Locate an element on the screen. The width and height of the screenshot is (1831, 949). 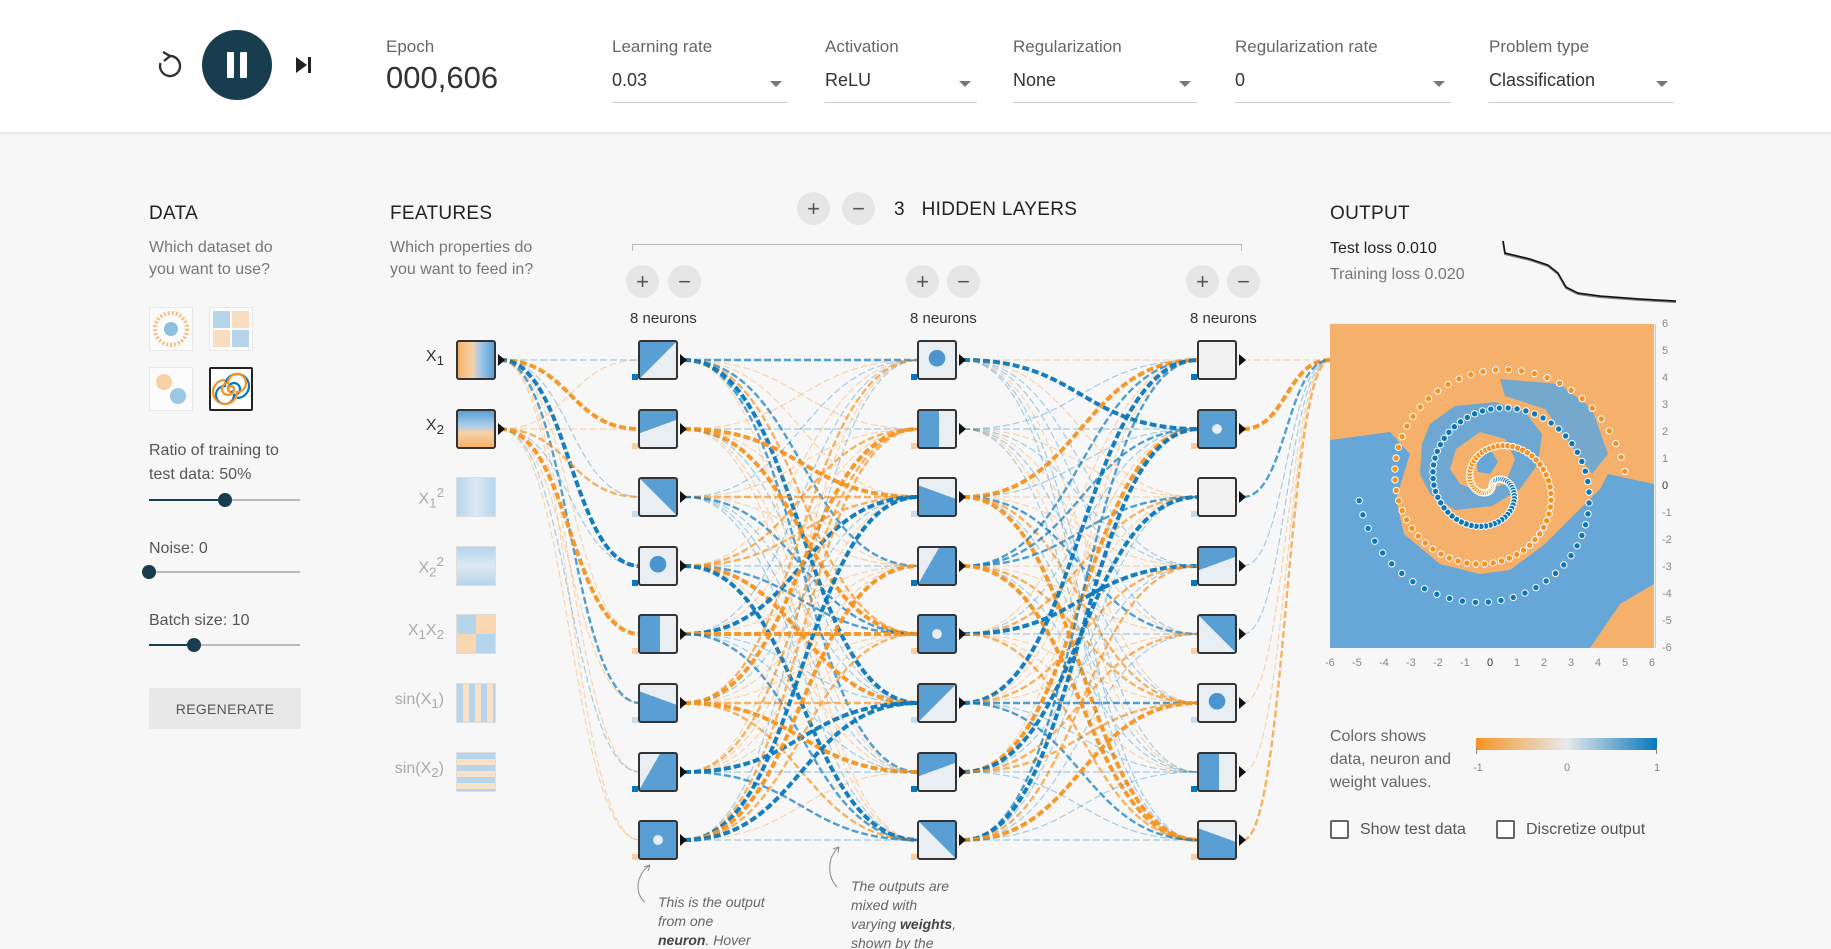
dataset-circle is located at coordinates (171, 329).